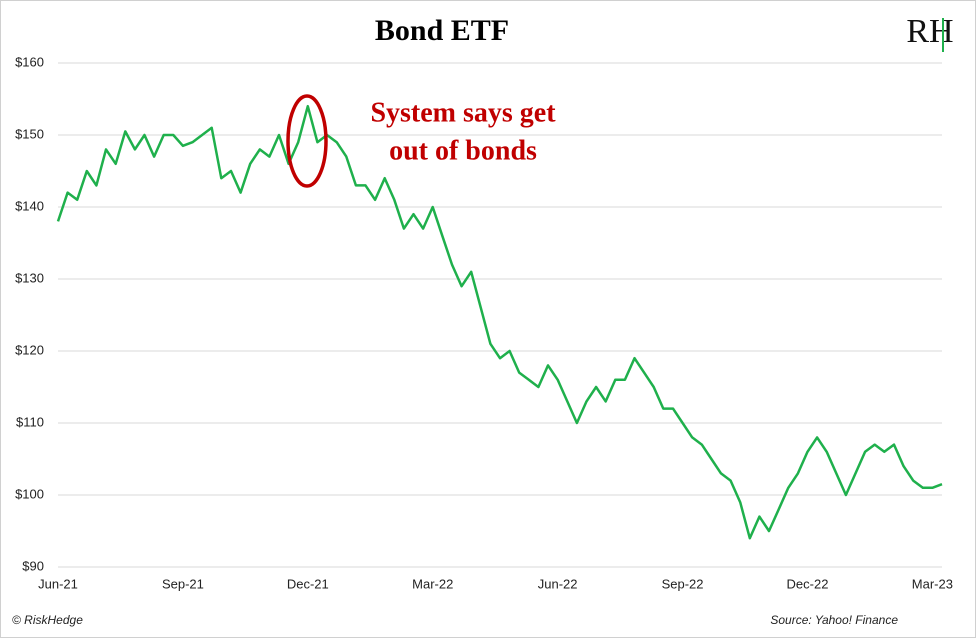  I want to click on annotation: System says get, so click(463, 112).